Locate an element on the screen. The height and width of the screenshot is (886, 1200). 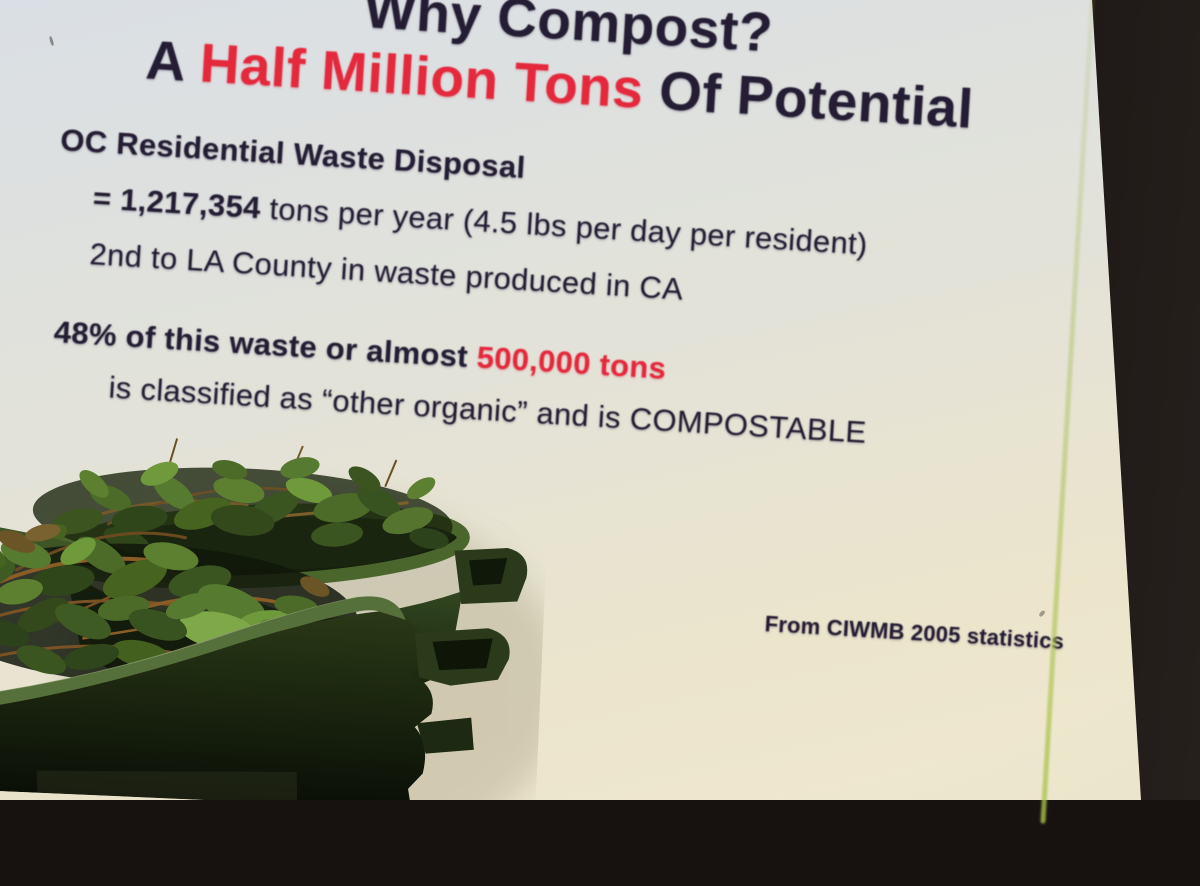
organic-tons-red: 500,000 tons is located at coordinates (571, 362).